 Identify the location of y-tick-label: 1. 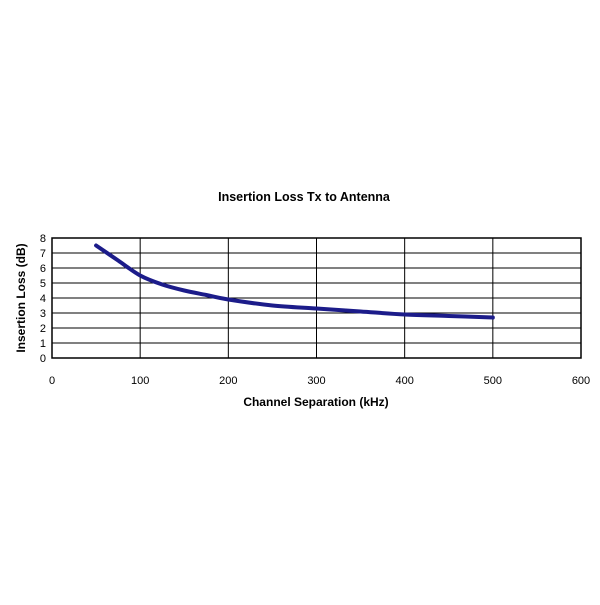
(43, 344).